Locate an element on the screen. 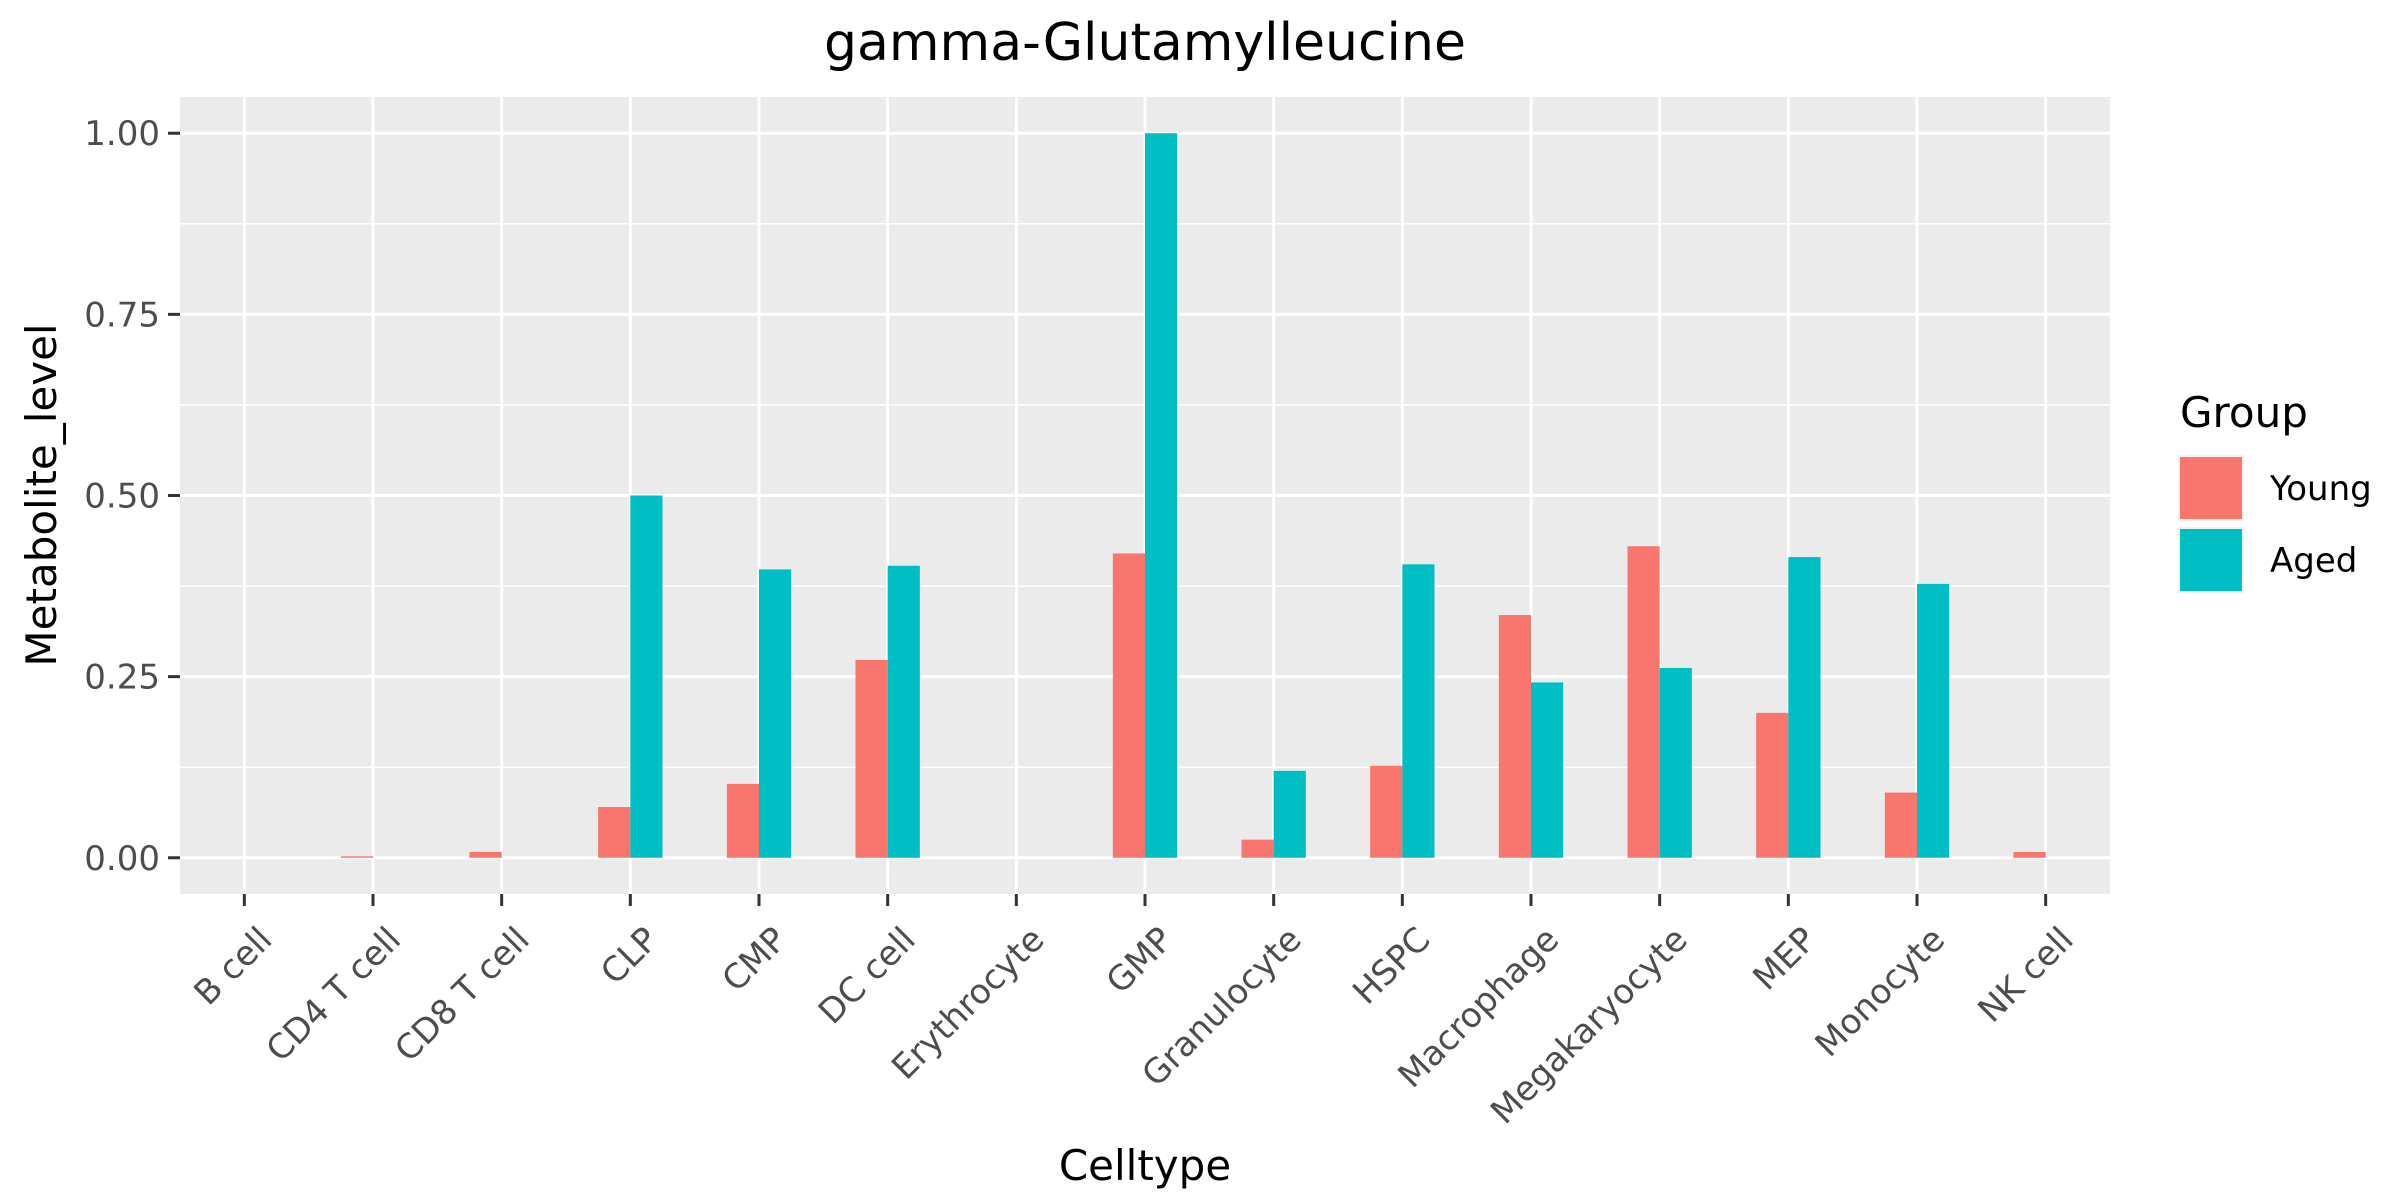  x-tick-label: CMP is located at coordinates (755, 960).